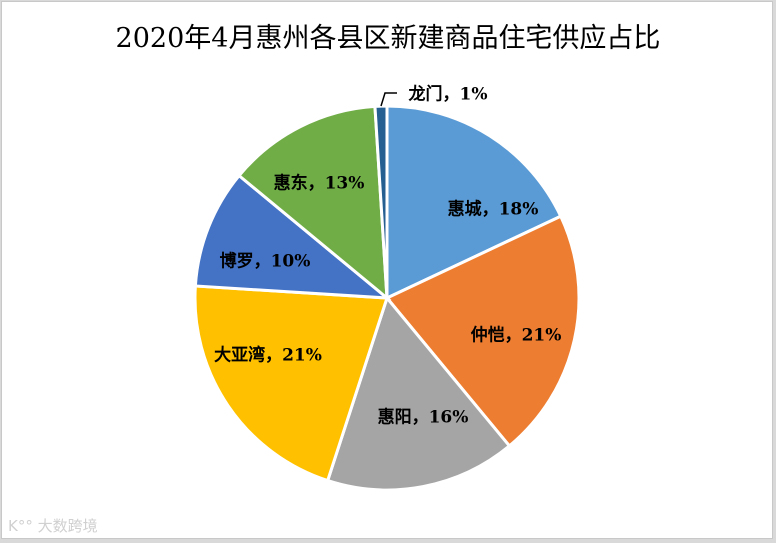 Image resolution: width=776 pixels, height=543 pixels. What do you see at coordinates (493, 209) in the screenshot?
I see `slice-label-1: 惠城，18%` at bounding box center [493, 209].